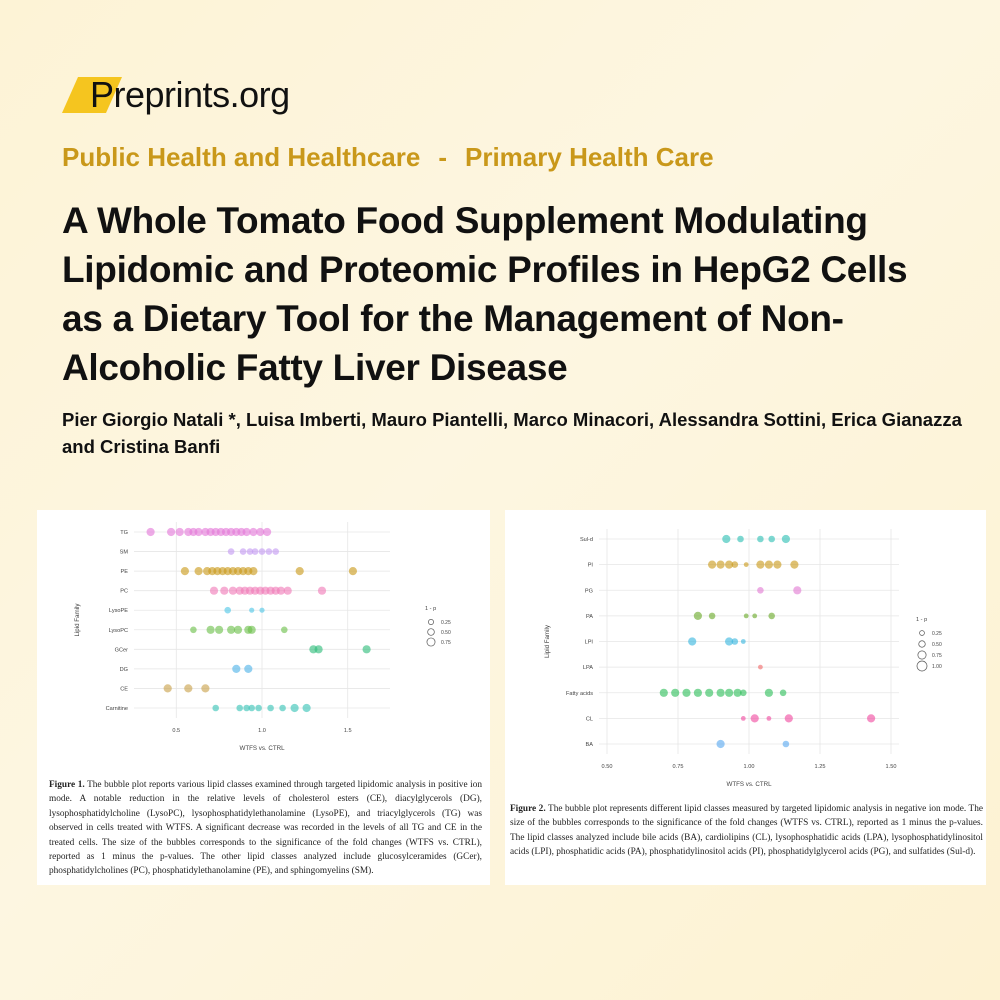 This screenshot has width=1000, height=1000. What do you see at coordinates (871, 718) in the screenshot?
I see `fig2-bubble-cl` at bounding box center [871, 718].